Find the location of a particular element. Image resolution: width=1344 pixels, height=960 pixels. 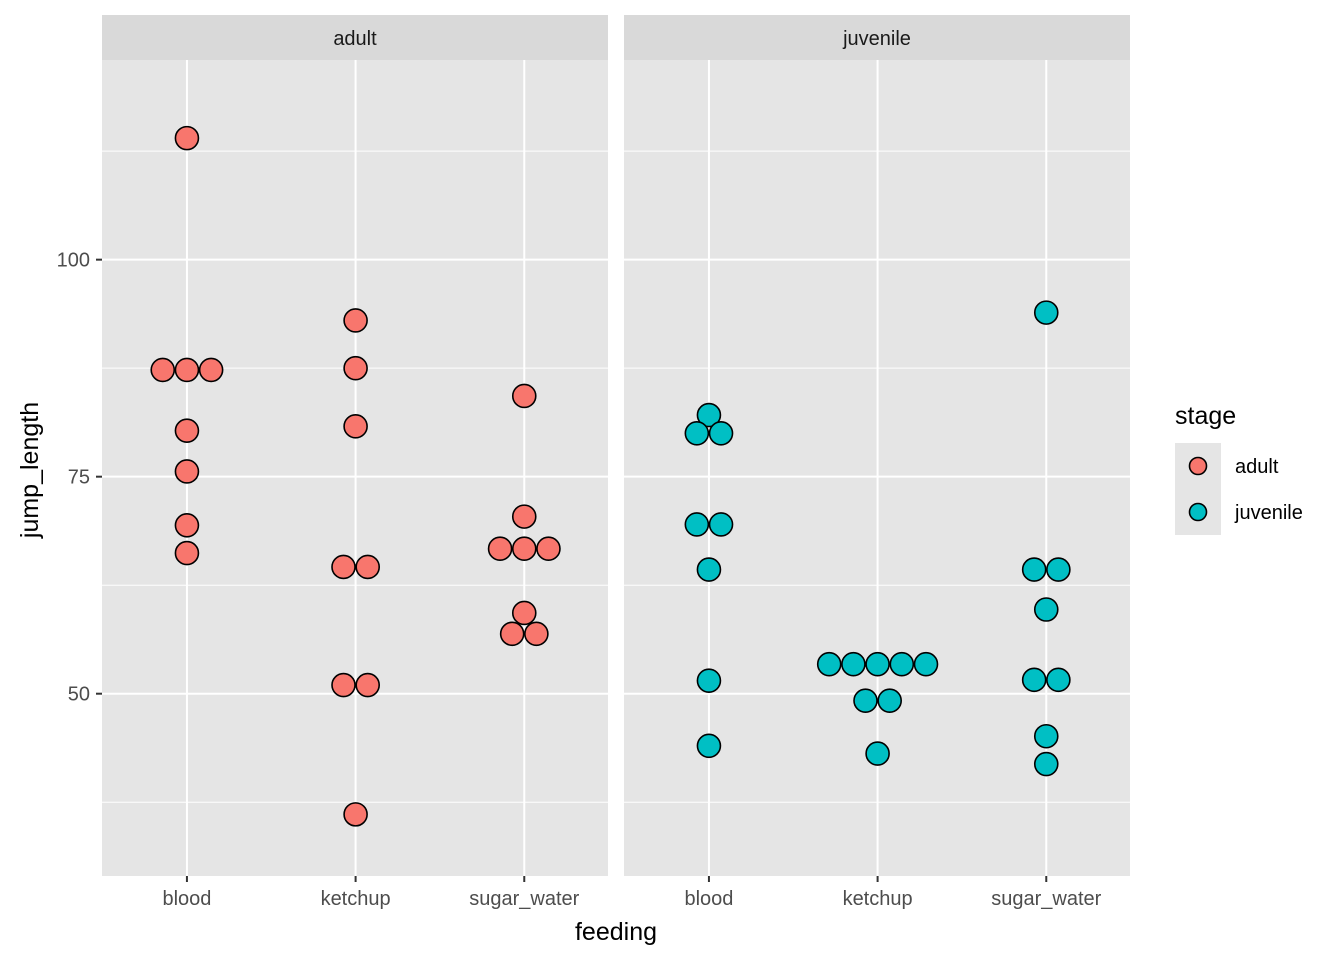

y-tick-label: 75 is located at coordinates (79, 478).